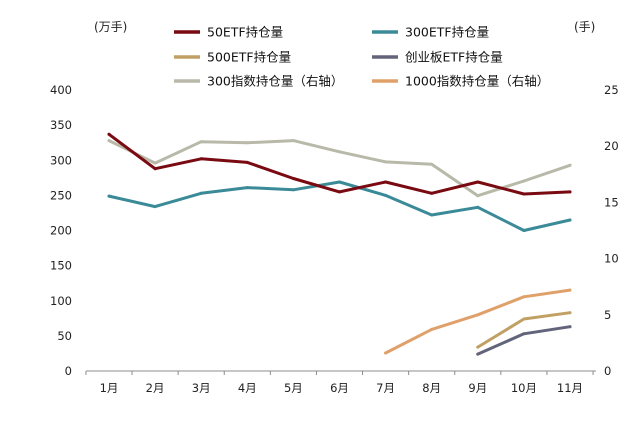 This screenshot has height=424, width=637. I want to click on x-tick-label: 11月, so click(570, 388).